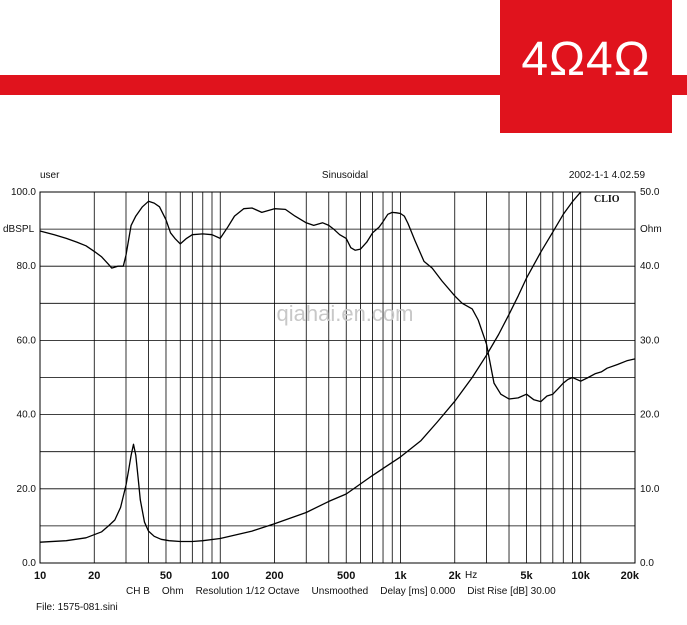  Describe the element at coordinates (471, 575) in the screenshot. I see `x-axis-unit: Hz` at that location.